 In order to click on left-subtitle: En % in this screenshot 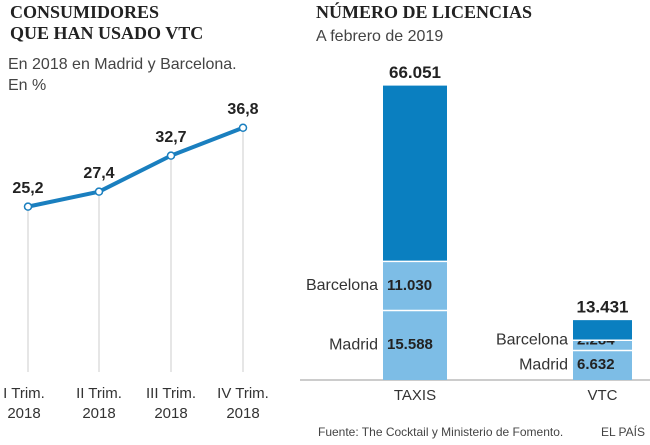, I will do `click(27, 85)`.